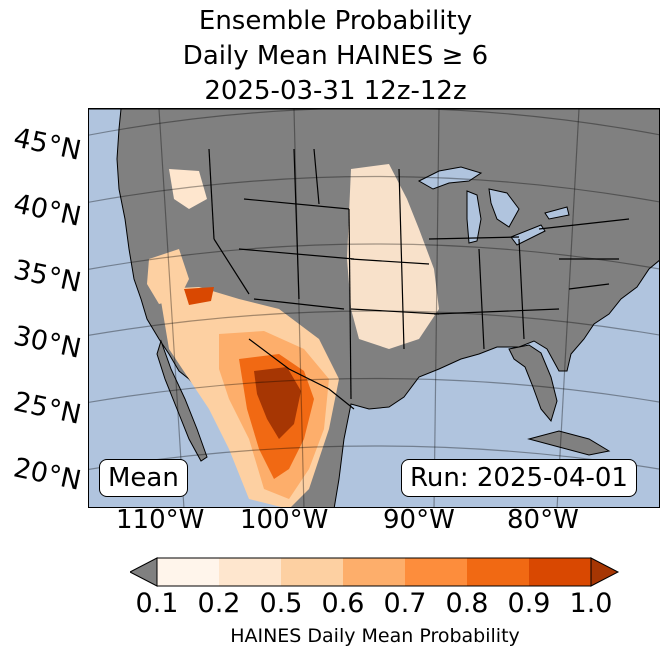 The width and height of the screenshot is (671, 658). I want to click on colorbar-tick-5: 0.8, so click(467, 603).